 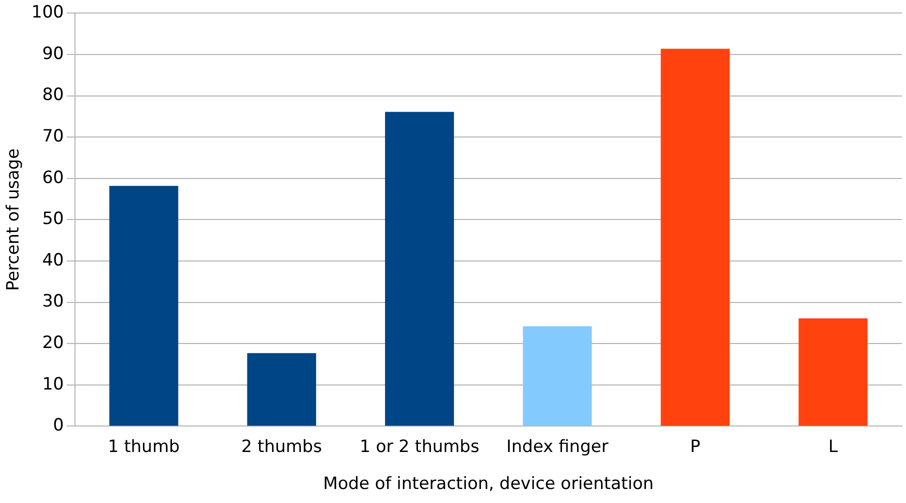 What do you see at coordinates (420, 446) in the screenshot?
I see `x-tick-label: 1 or 2 thumbs` at bounding box center [420, 446].